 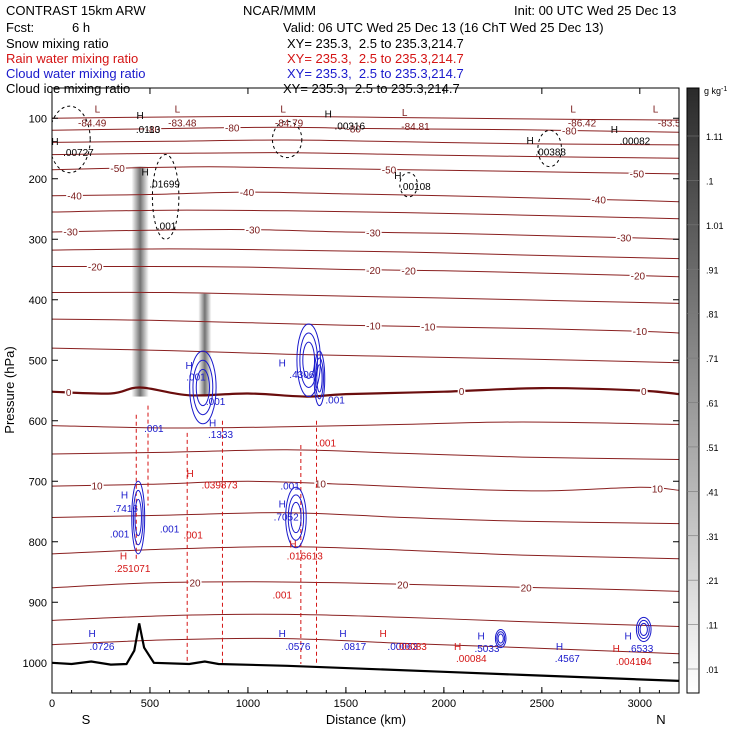 I want to click on extremum-mark-17: H, so click(x=282, y=505).